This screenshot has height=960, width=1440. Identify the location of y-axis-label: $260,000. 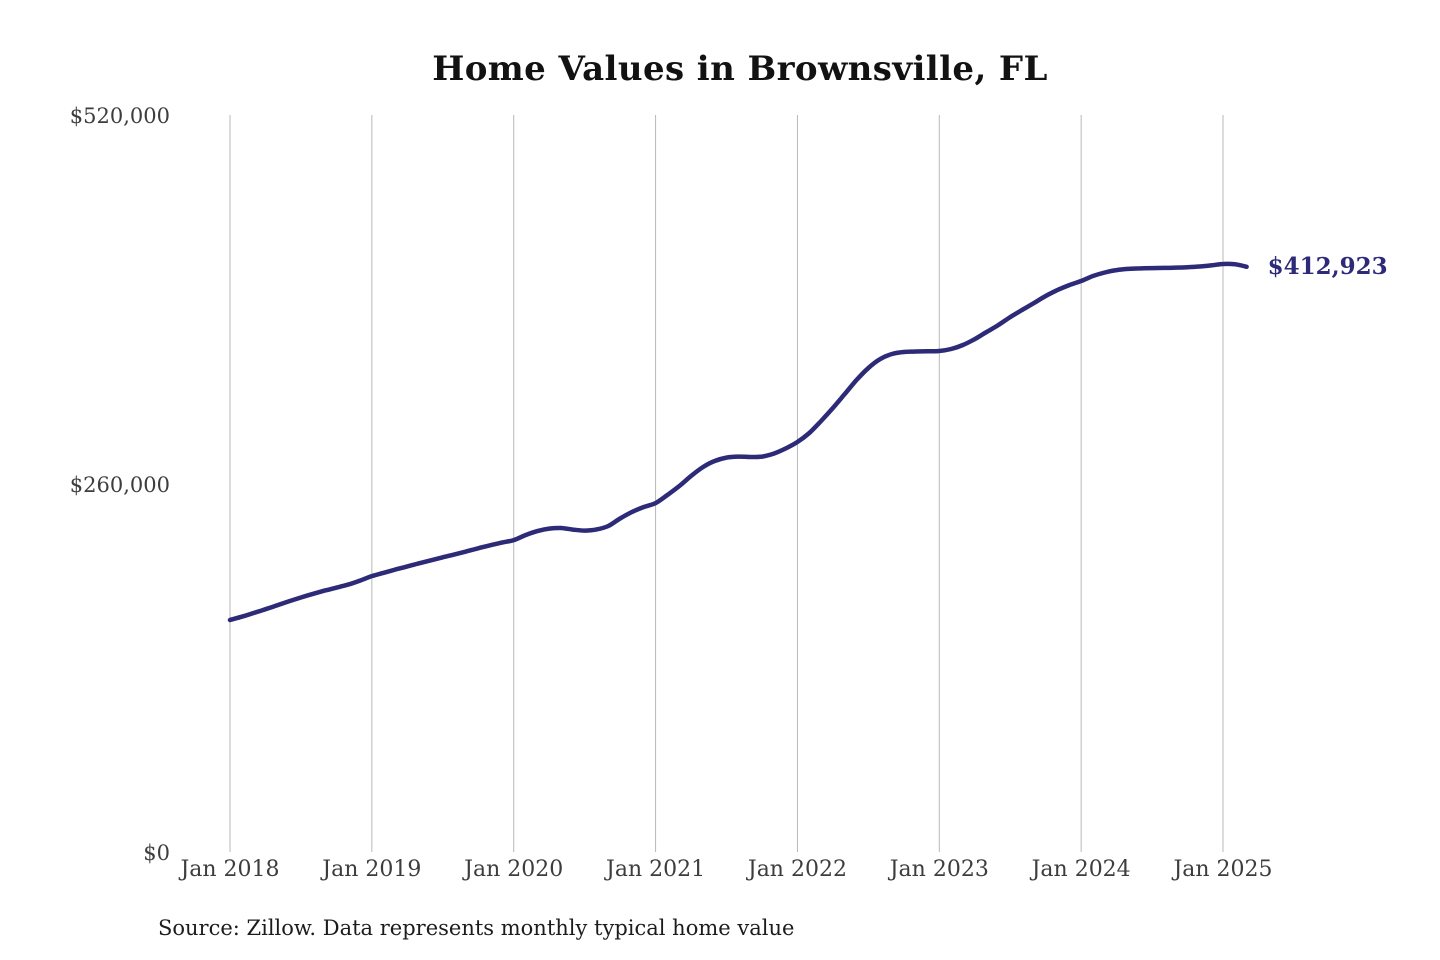
(119, 484).